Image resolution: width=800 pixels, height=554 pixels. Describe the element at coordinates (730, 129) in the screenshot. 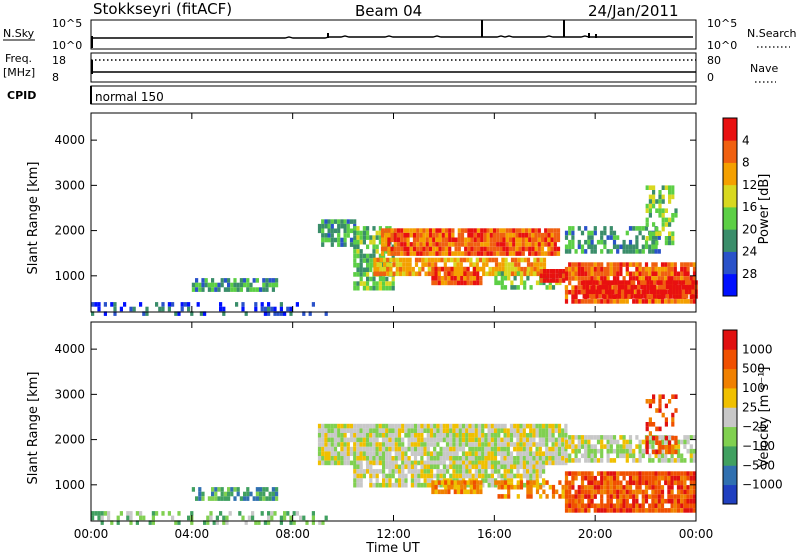

I see `colorbar-swatch` at that location.